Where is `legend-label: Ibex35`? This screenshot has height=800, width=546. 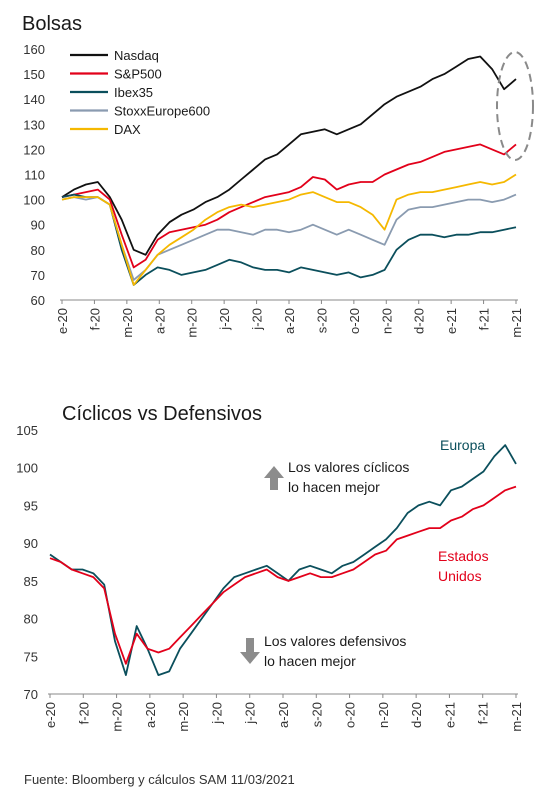
legend-label: Ibex35 is located at coordinates (133, 92).